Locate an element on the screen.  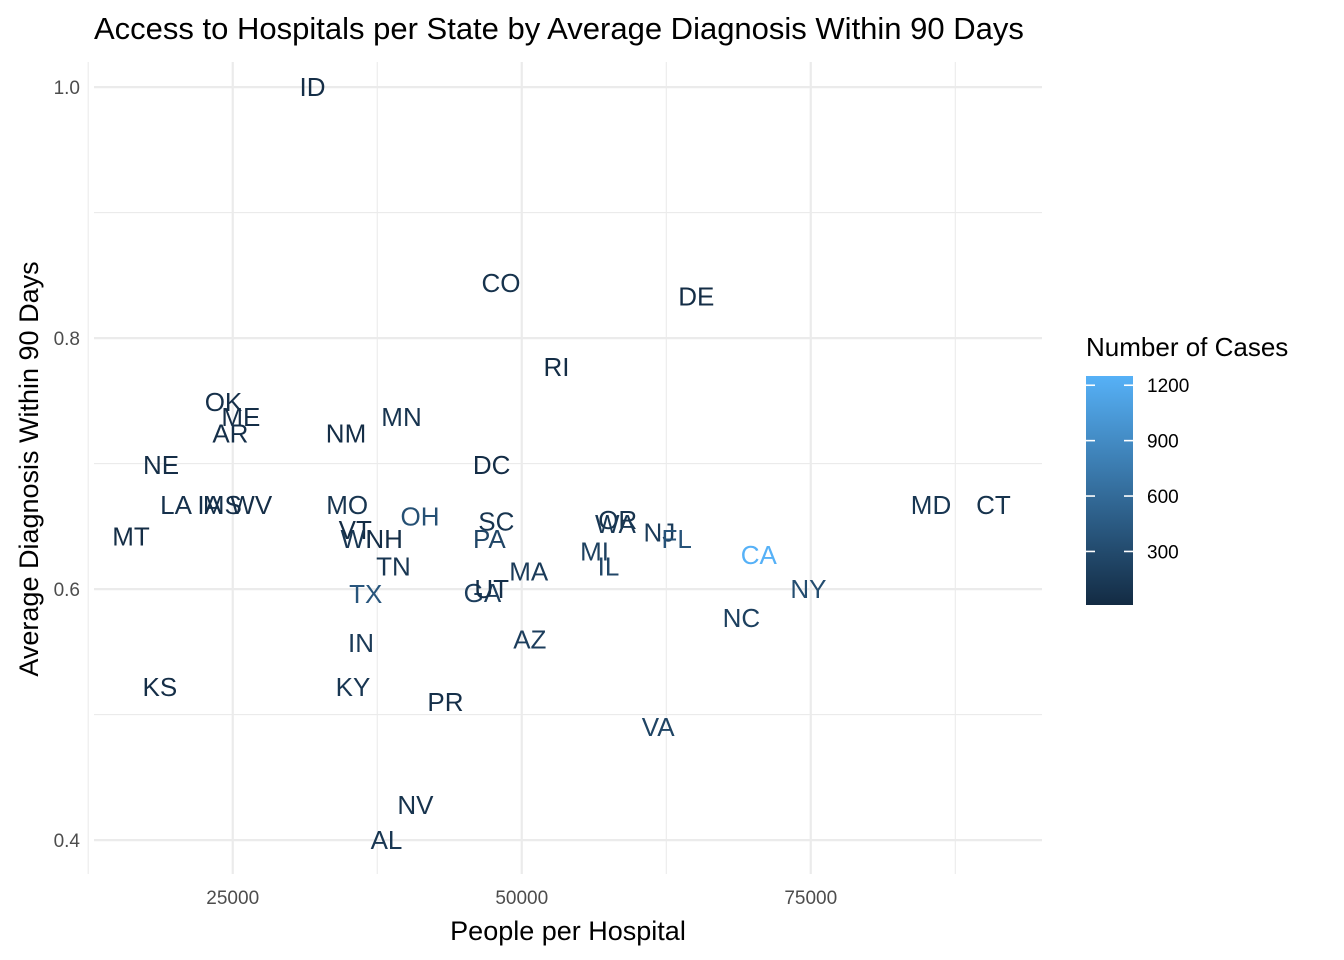
state-label-me: ME is located at coordinates (240, 417).